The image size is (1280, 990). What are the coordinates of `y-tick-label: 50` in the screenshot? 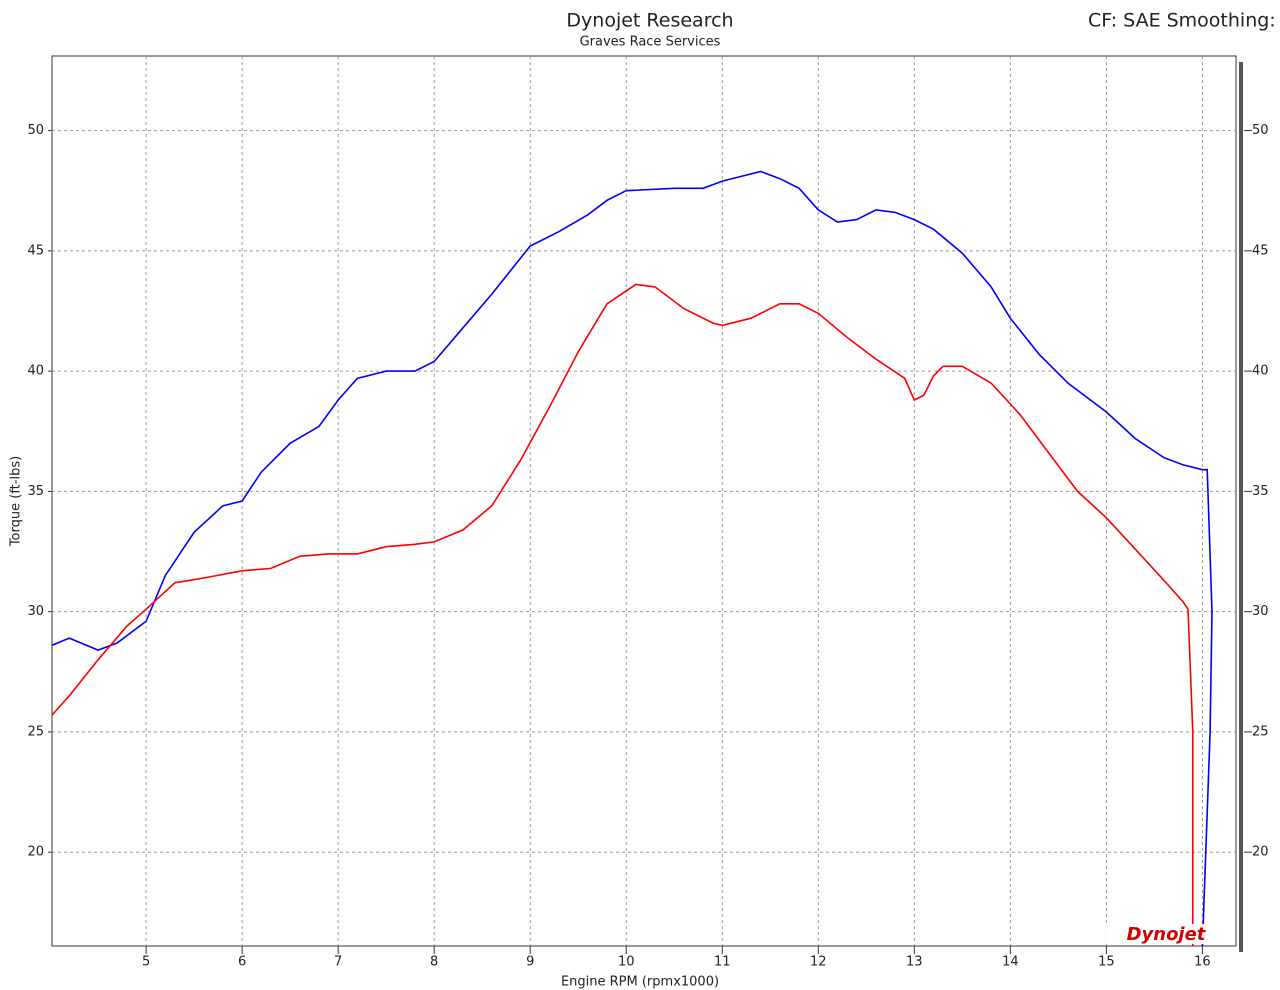 It's located at (35, 130).